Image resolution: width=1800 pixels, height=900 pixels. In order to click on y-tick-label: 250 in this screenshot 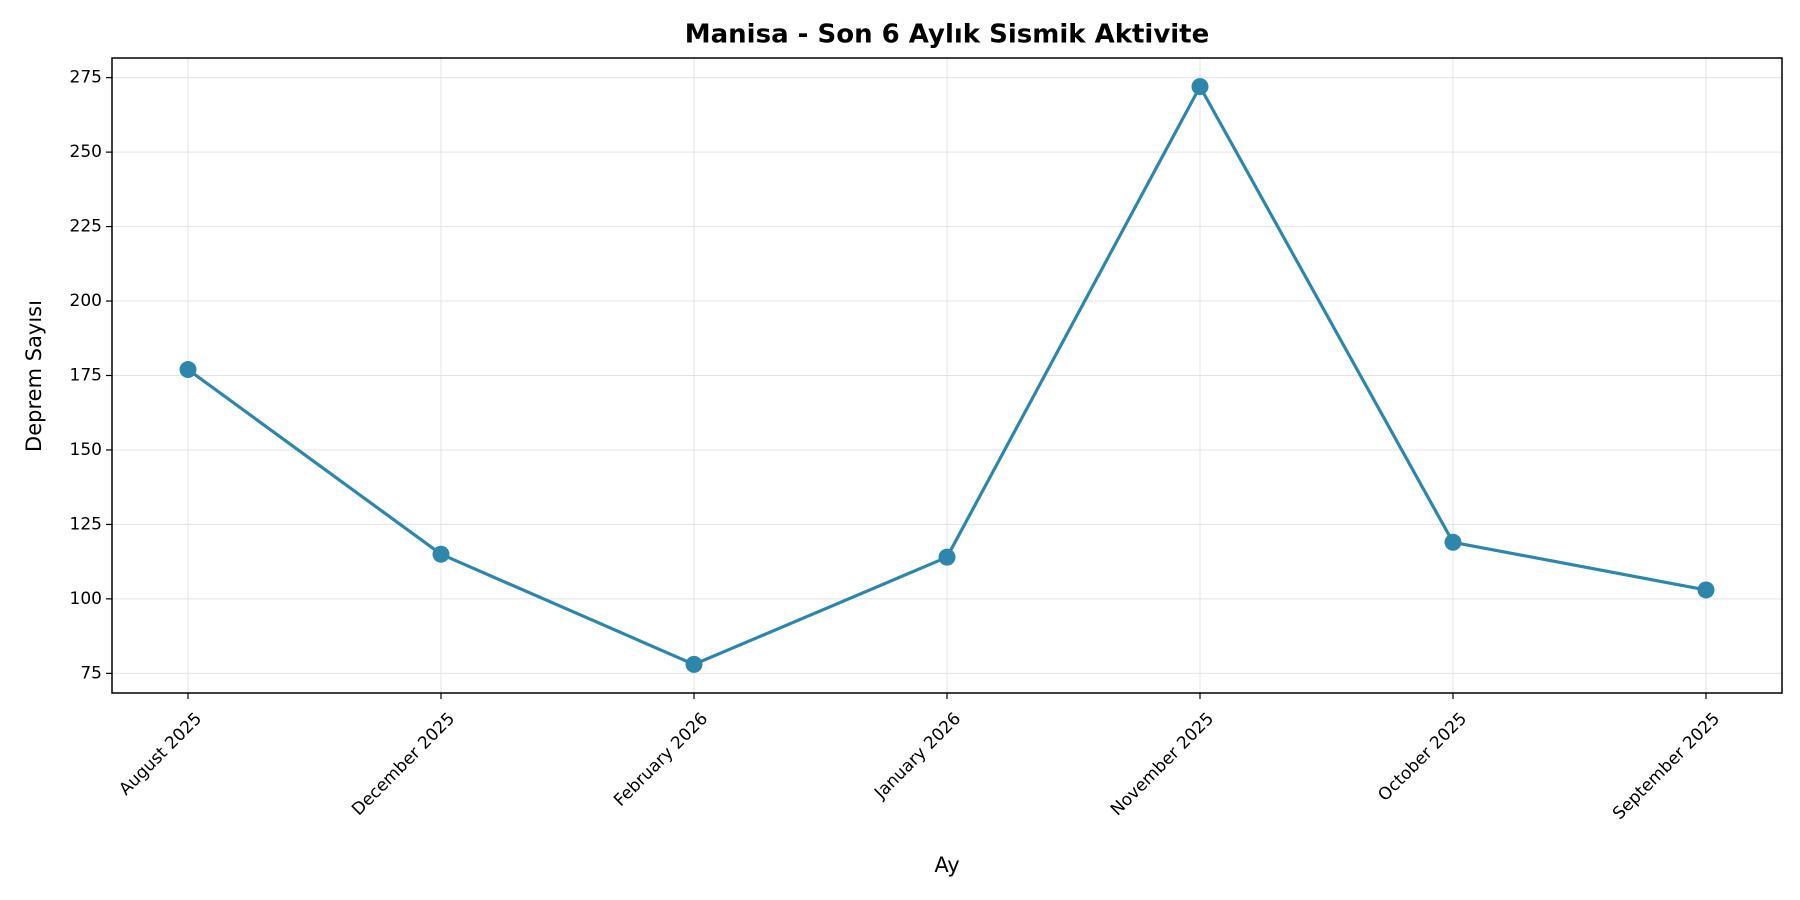, I will do `click(86, 152)`.